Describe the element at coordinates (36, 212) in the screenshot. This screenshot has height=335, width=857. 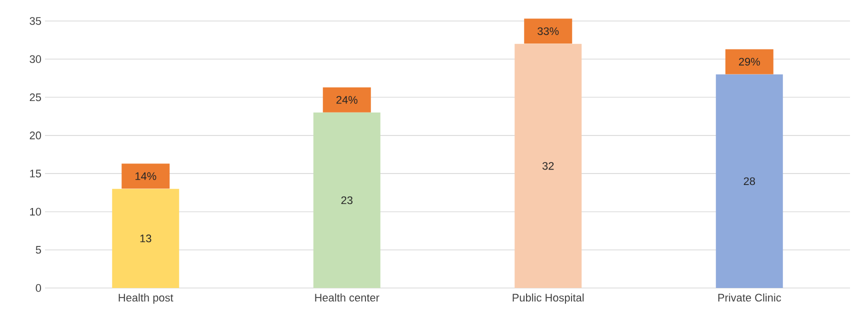
I see `y-tick-label: 10` at that location.